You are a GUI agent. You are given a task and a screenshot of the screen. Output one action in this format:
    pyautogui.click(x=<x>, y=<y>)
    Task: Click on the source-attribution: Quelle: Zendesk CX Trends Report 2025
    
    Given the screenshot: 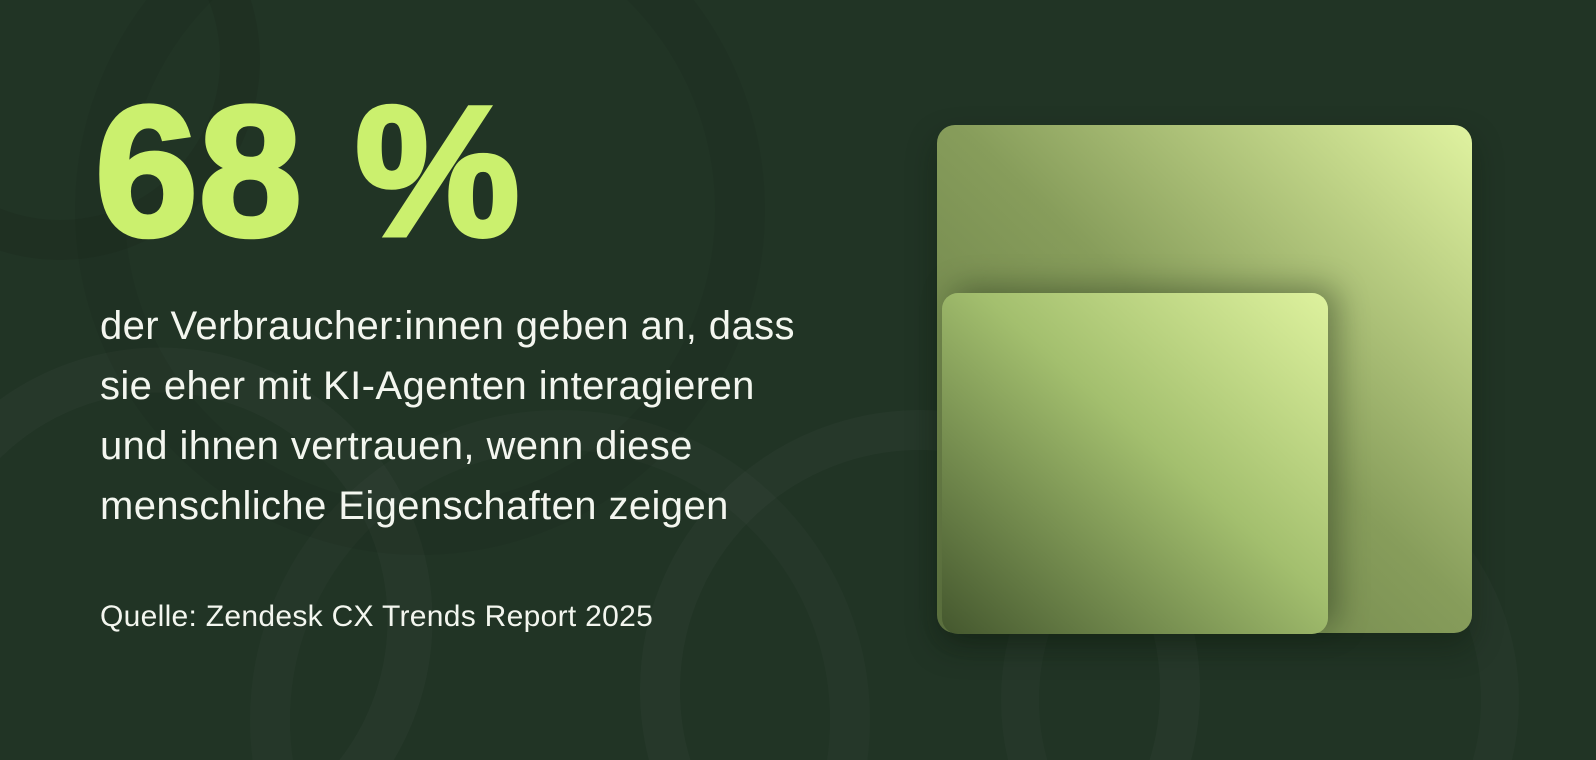 What is the action you would take?
    pyautogui.click(x=377, y=616)
    